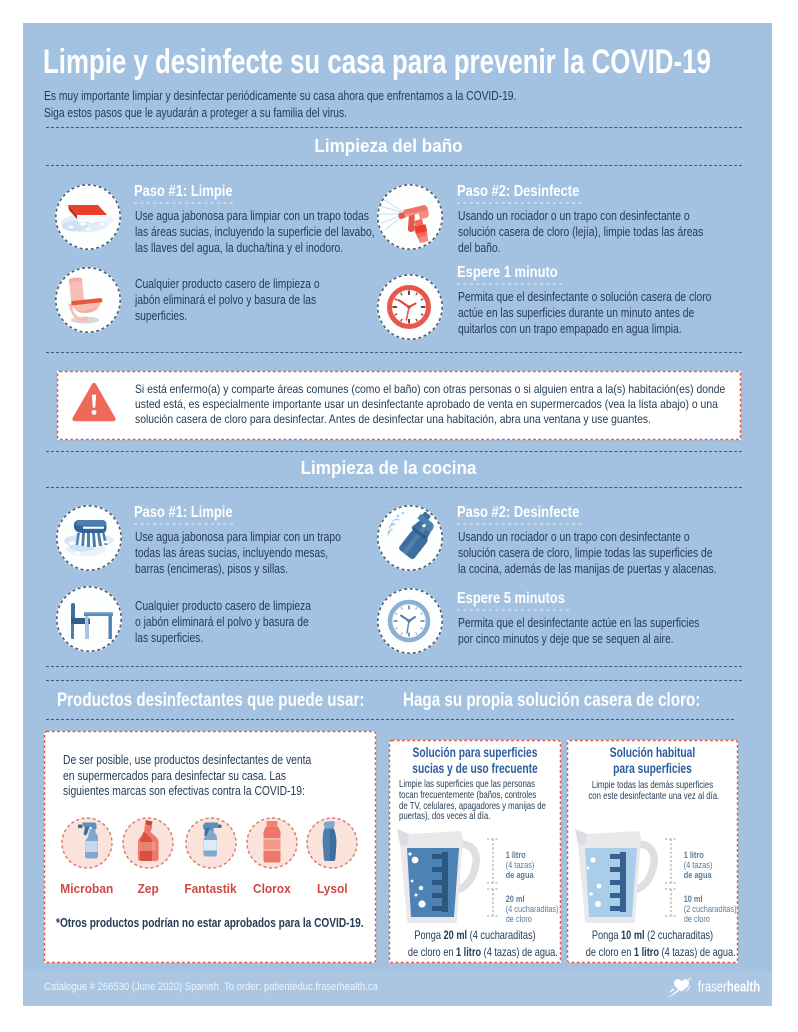 Image resolution: width=798 pixels, height=1032 pixels. What do you see at coordinates (532, 909) in the screenshot?
I see `svg-text: (4 cucharaditas)` at bounding box center [532, 909].